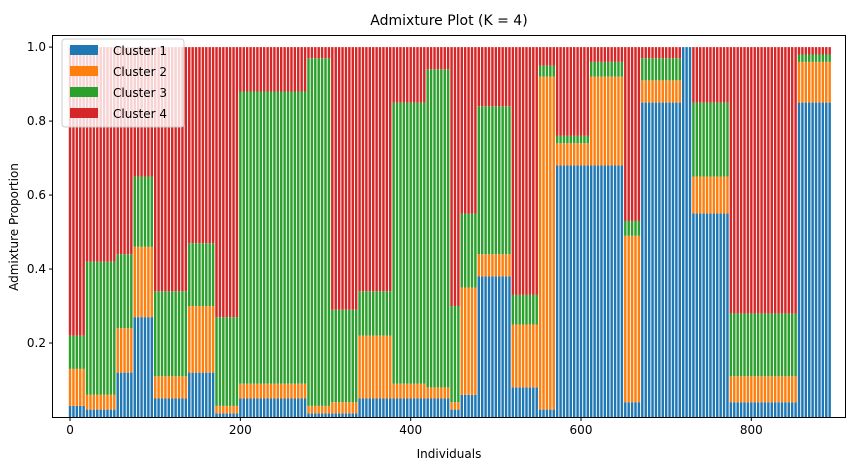  What do you see at coordinates (140, 51) in the screenshot?
I see `legend-label: Cluster 1` at bounding box center [140, 51].